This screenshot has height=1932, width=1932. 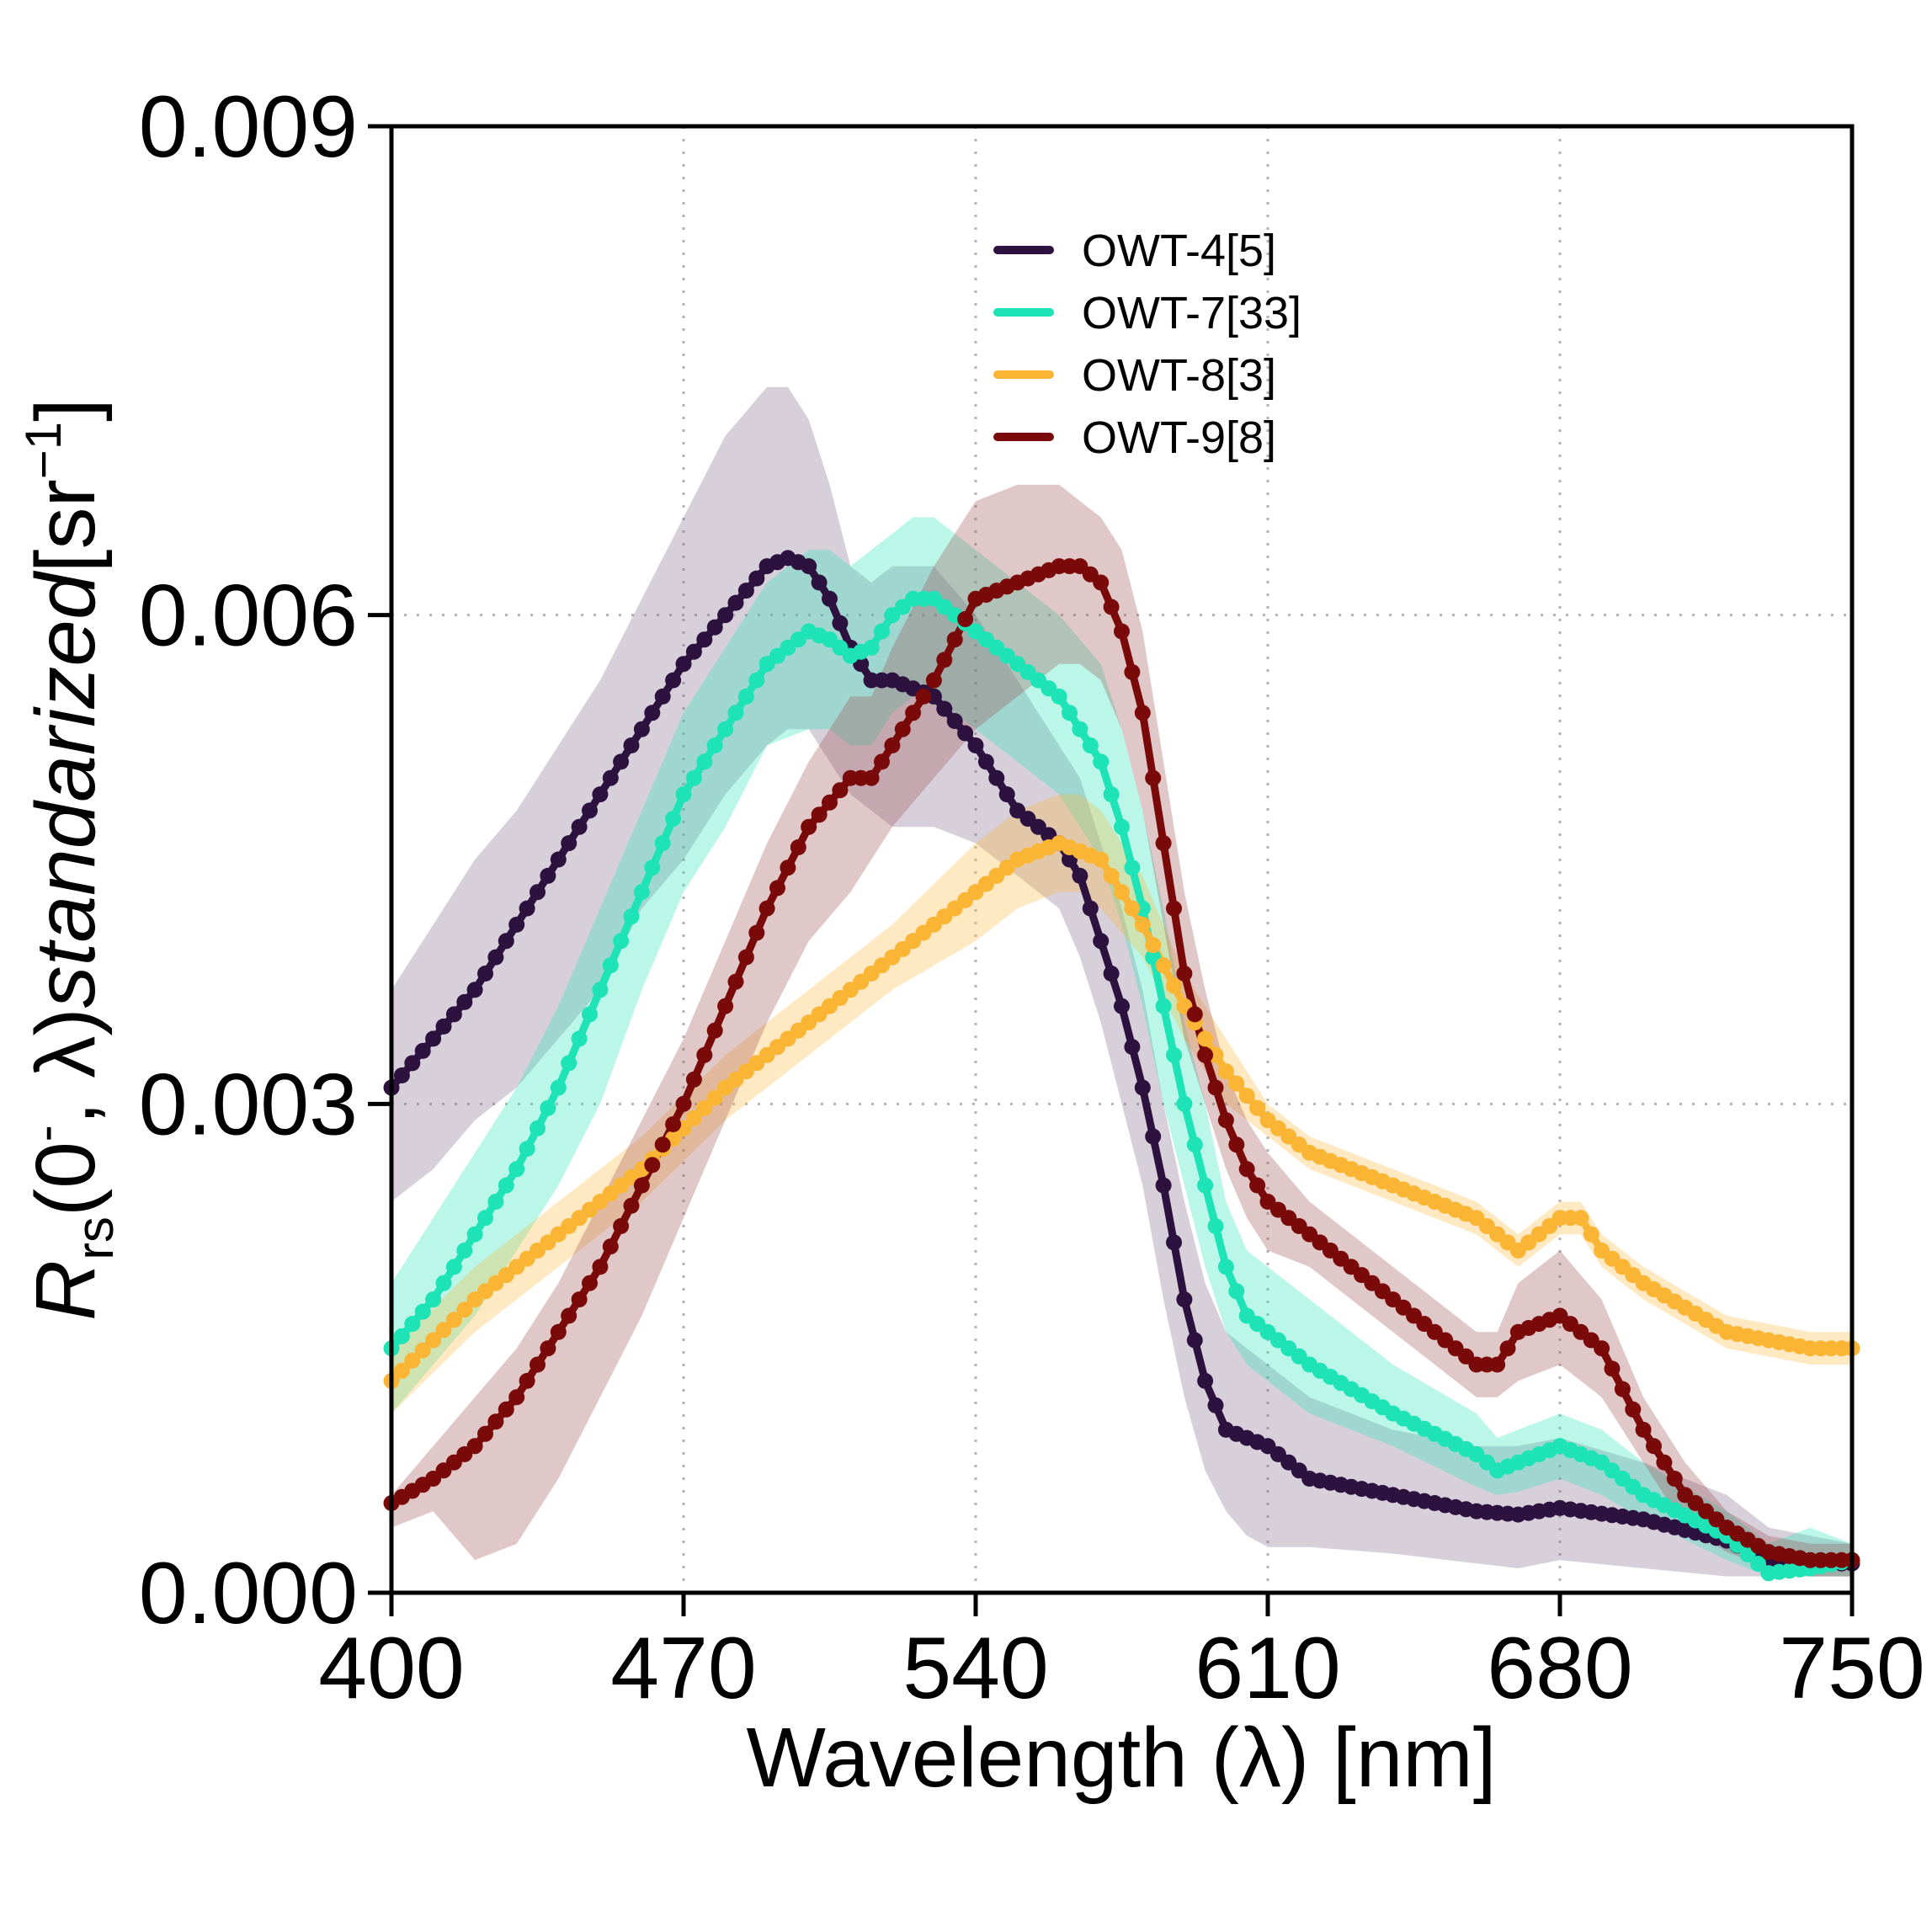 What do you see at coordinates (66, 1066) in the screenshot?
I see `y-title-mid: , λ)` at bounding box center [66, 1066].